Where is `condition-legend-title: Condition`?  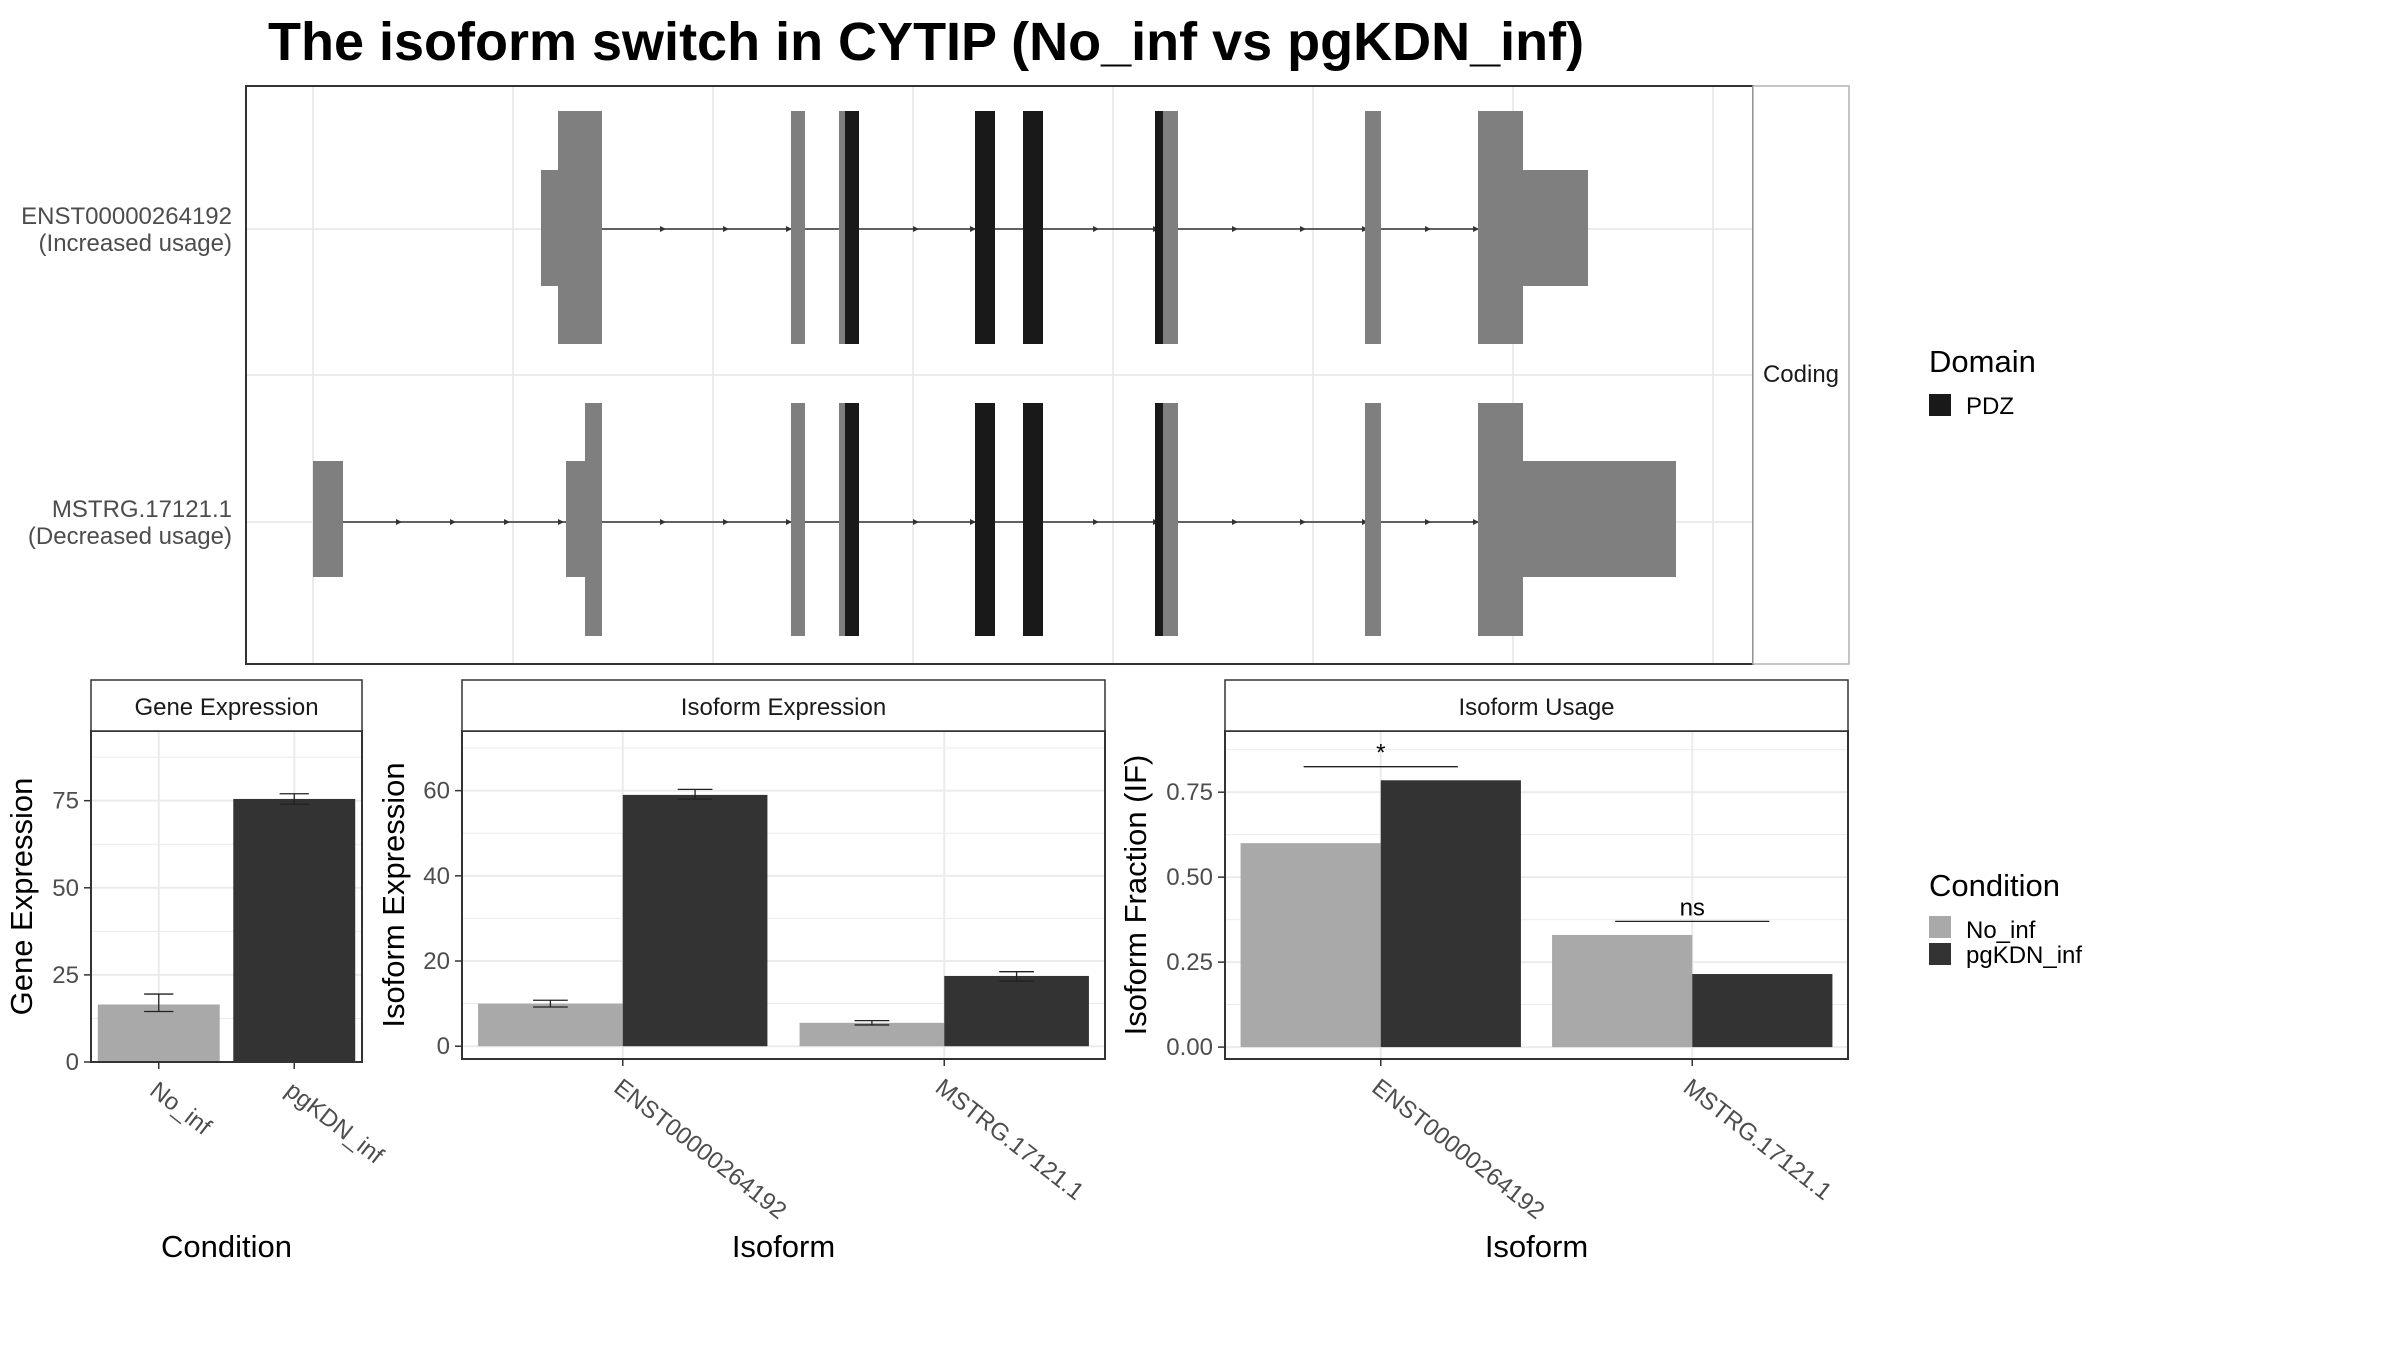 condition-legend-title: Condition is located at coordinates (1994, 885).